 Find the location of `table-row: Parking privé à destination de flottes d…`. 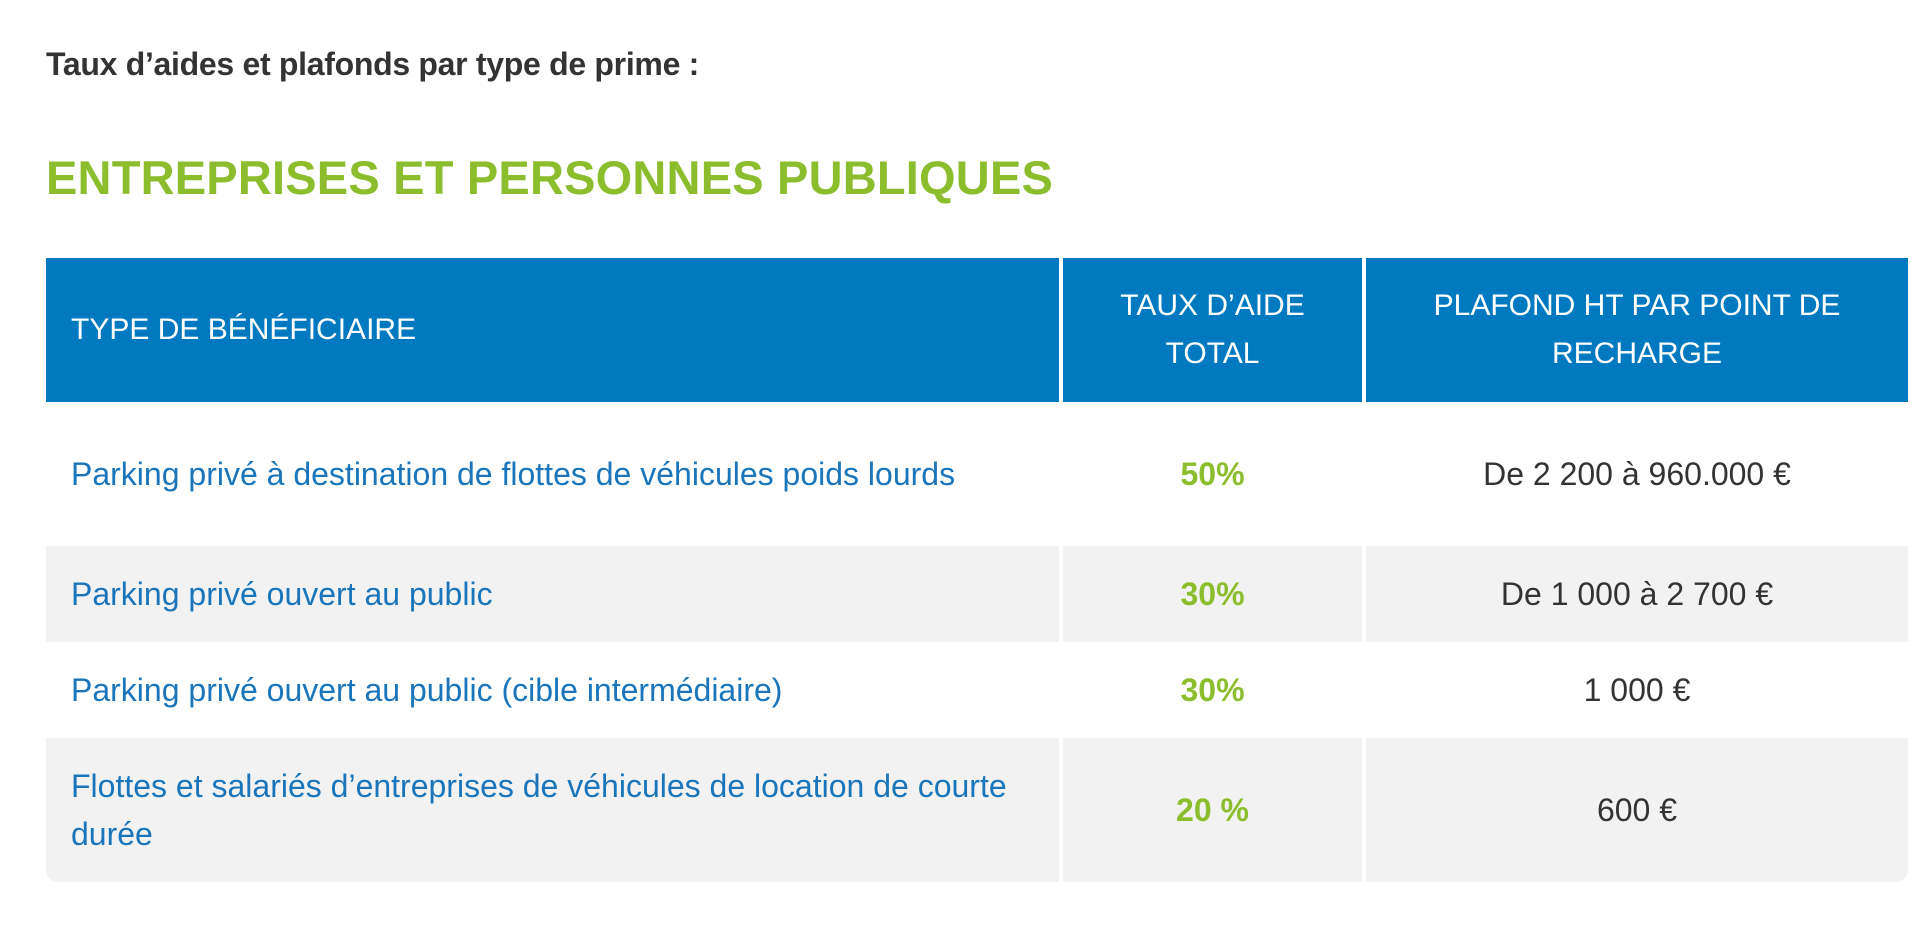

table-row: Parking privé à destination de flottes d… is located at coordinates (977, 474).